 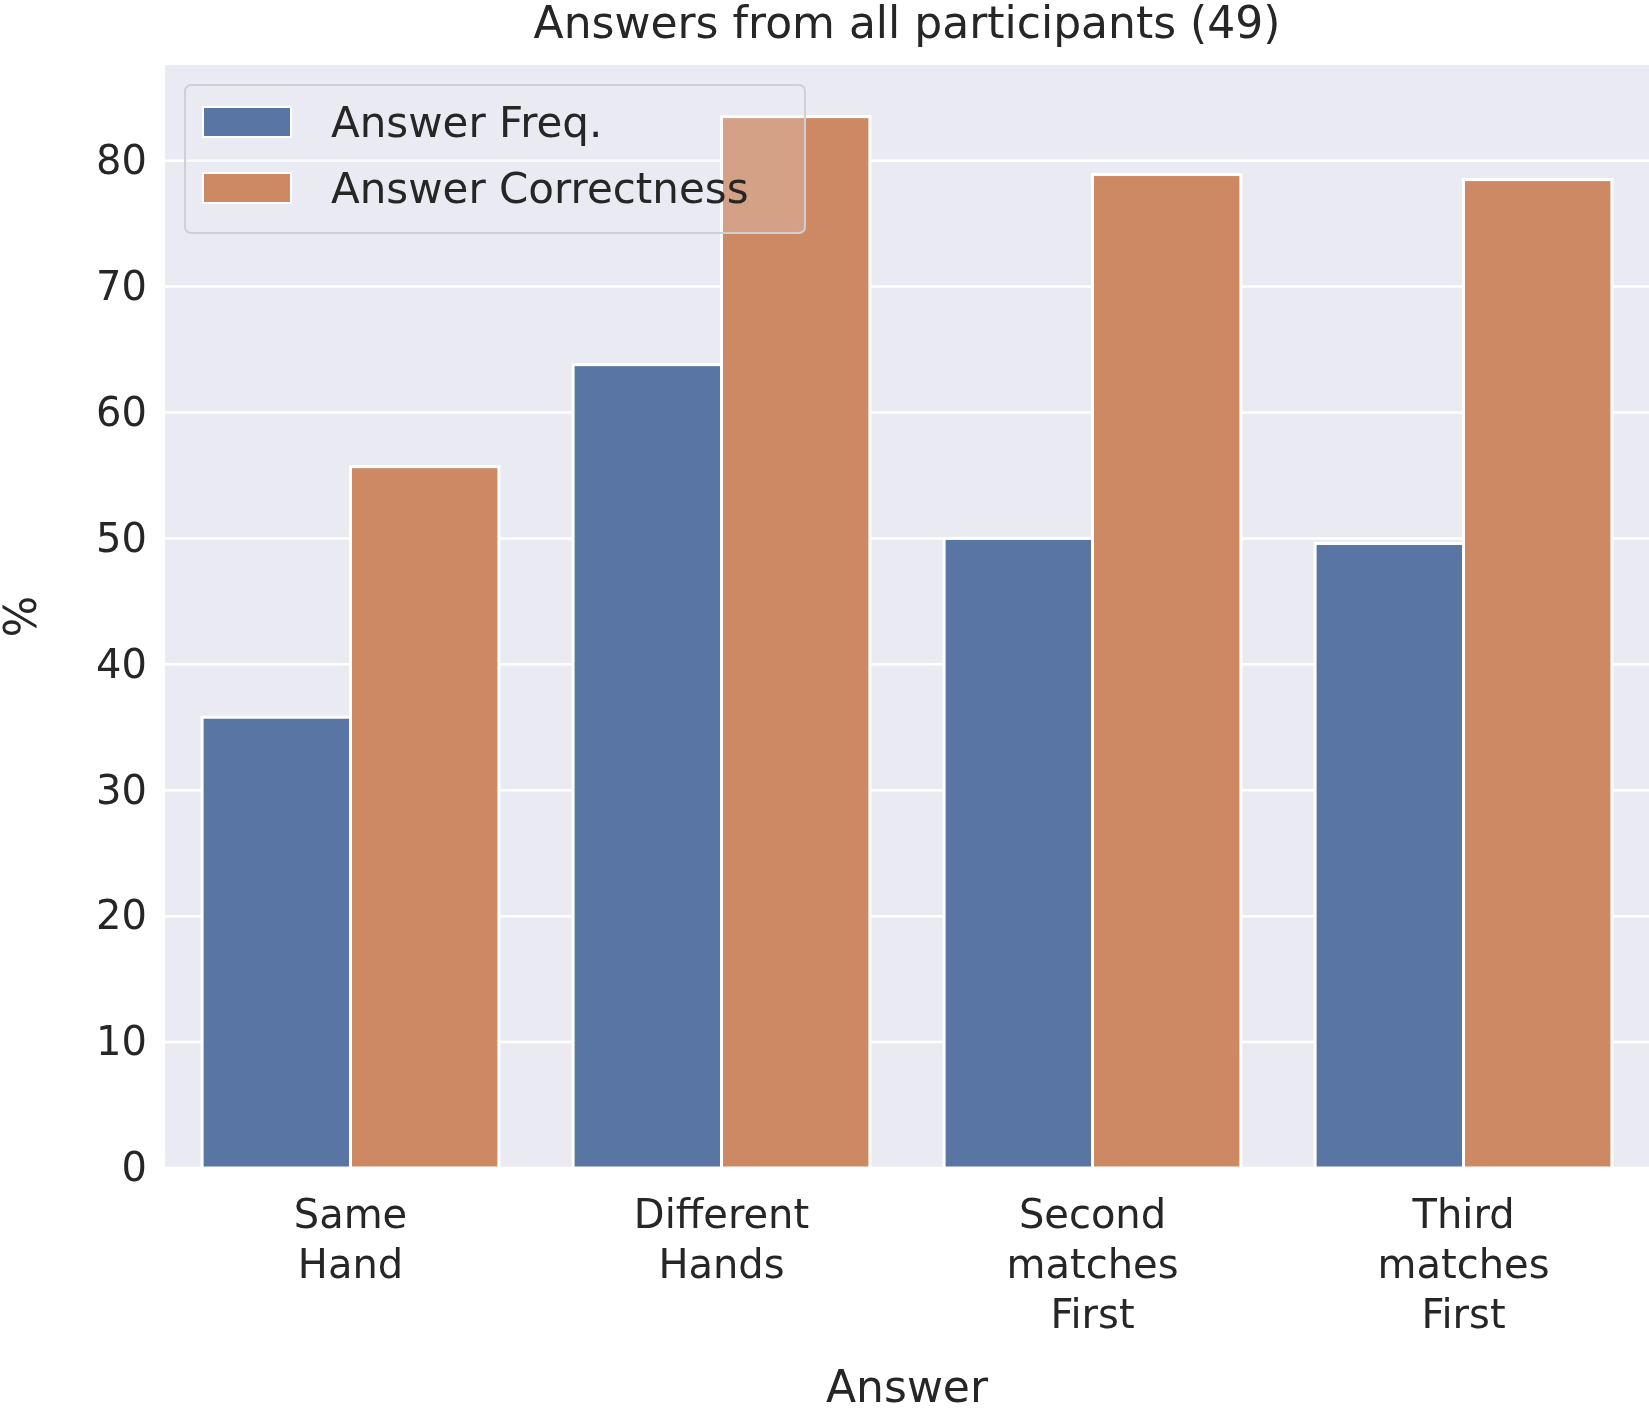 I want to click on x-tick-label: Same Hand, so click(x=350, y=1239).